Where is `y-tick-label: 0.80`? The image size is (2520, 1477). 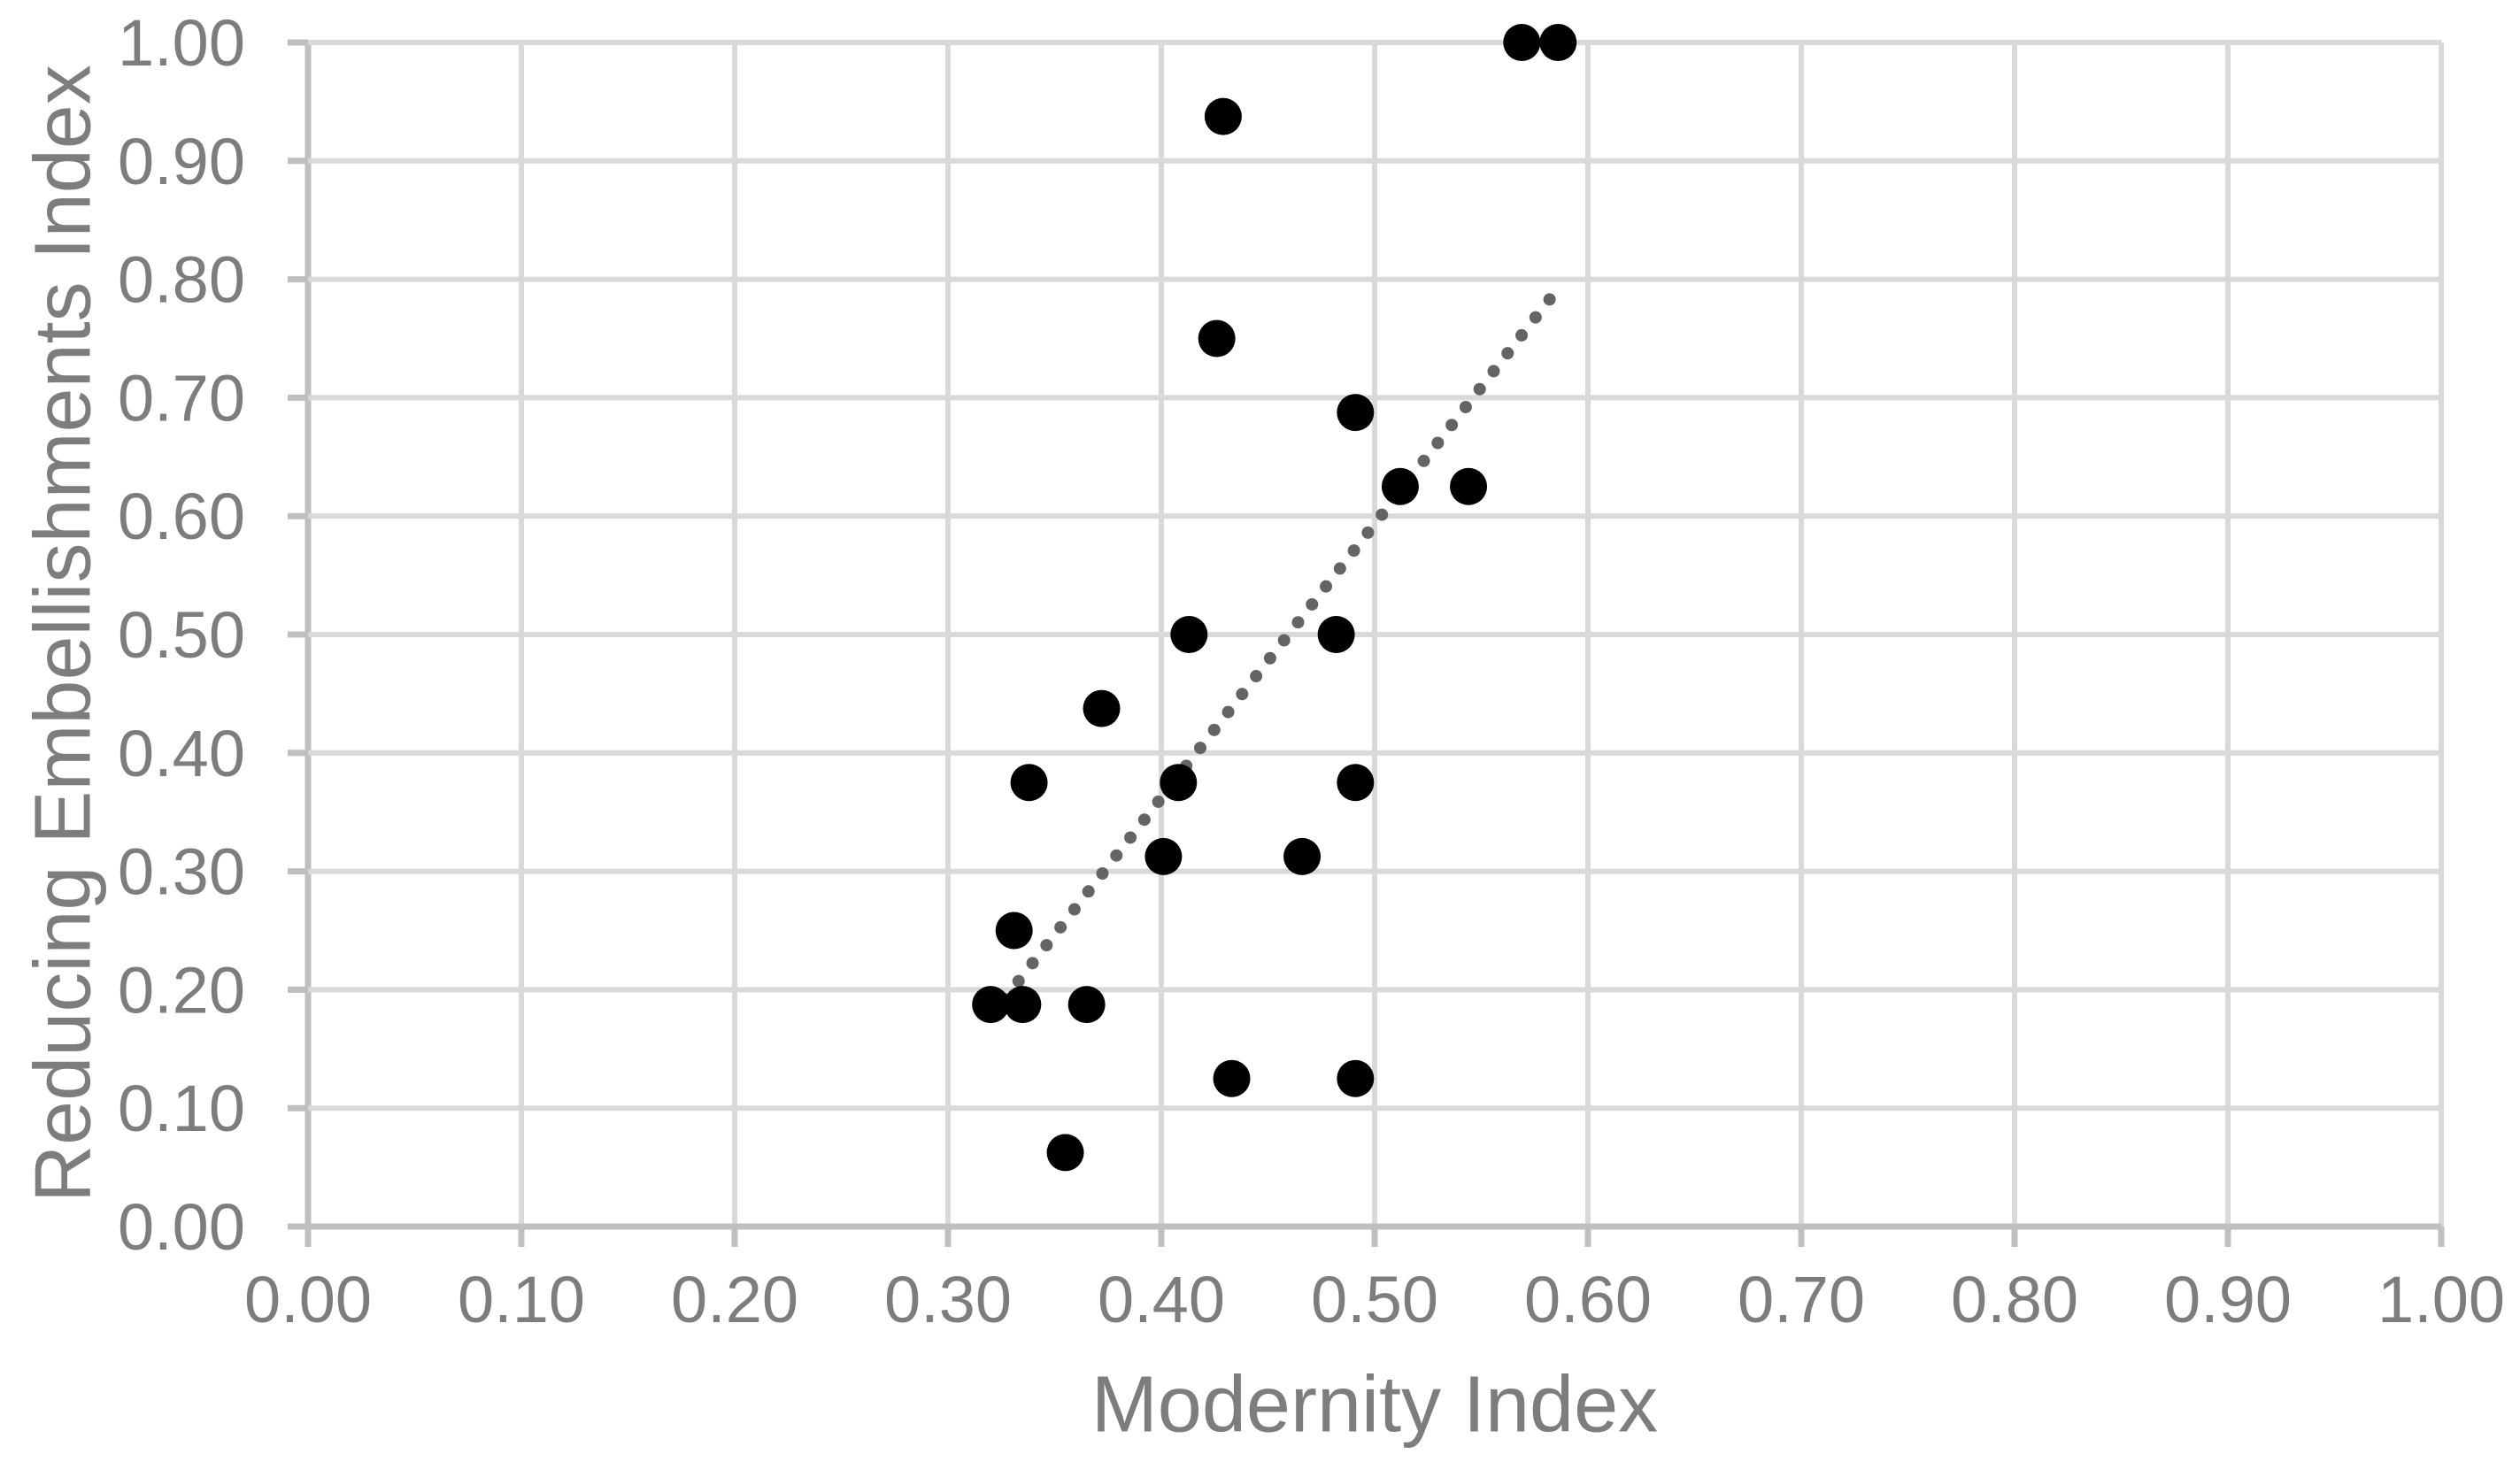
y-tick-label: 0.80 is located at coordinates (181, 280).